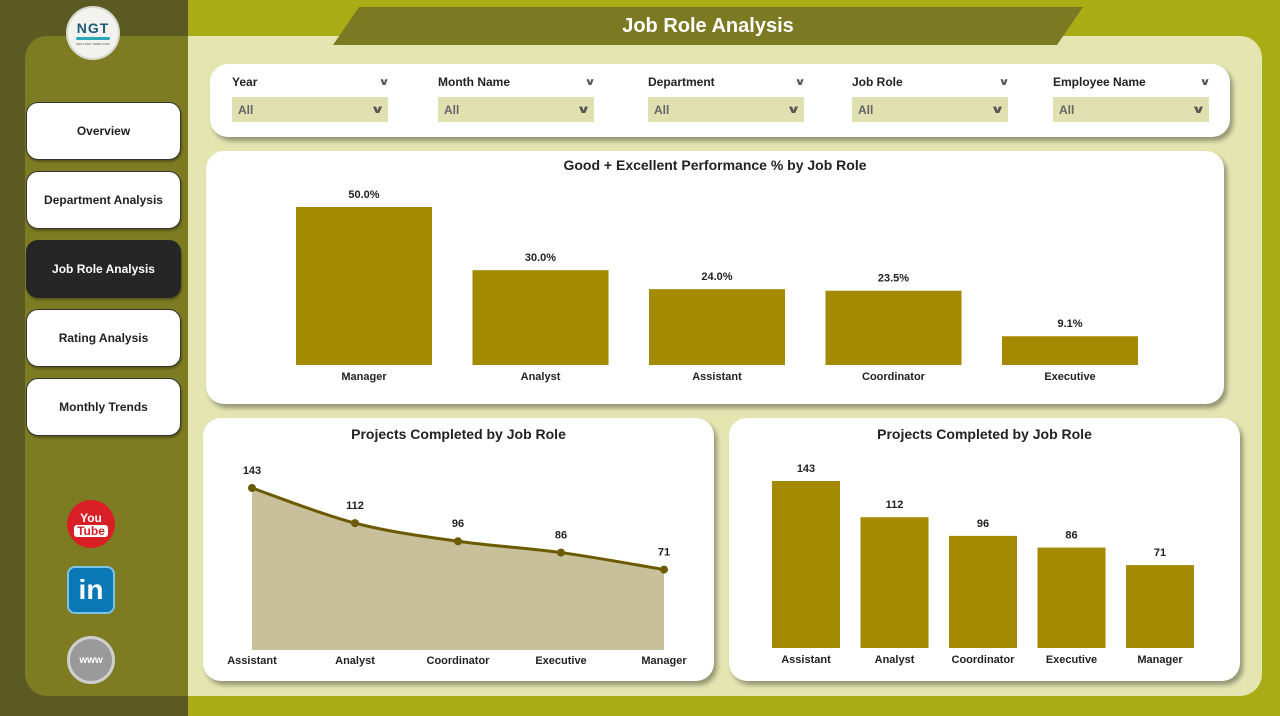 This screenshot has height=716, width=1280. I want to click on nav-overview-button: Overview, so click(103, 131).